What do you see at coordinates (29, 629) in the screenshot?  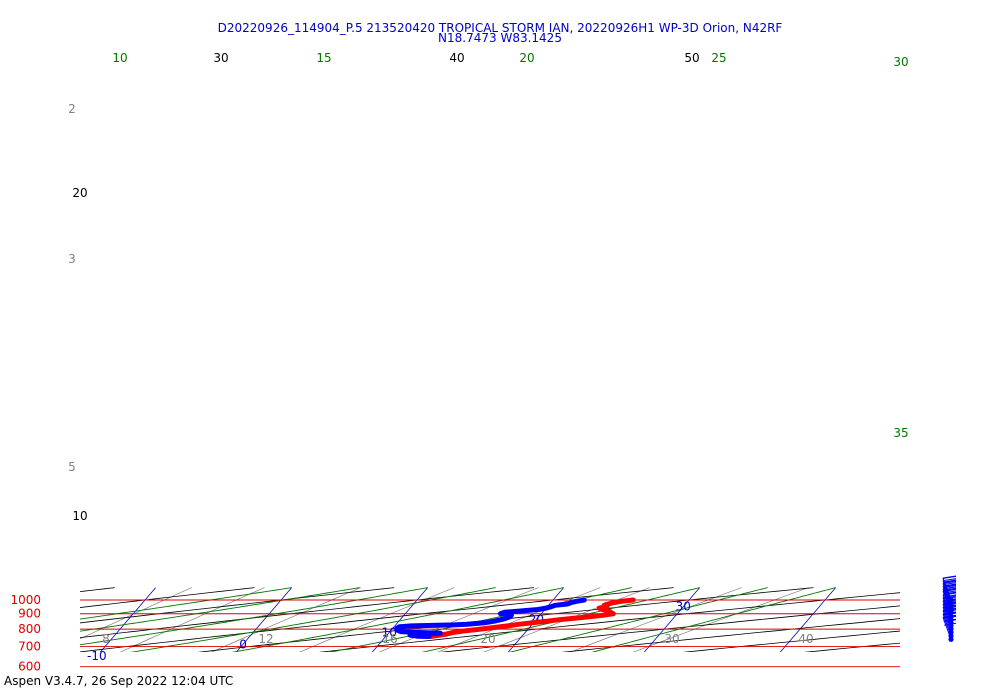 I see `pressure-label: 800` at bounding box center [29, 629].